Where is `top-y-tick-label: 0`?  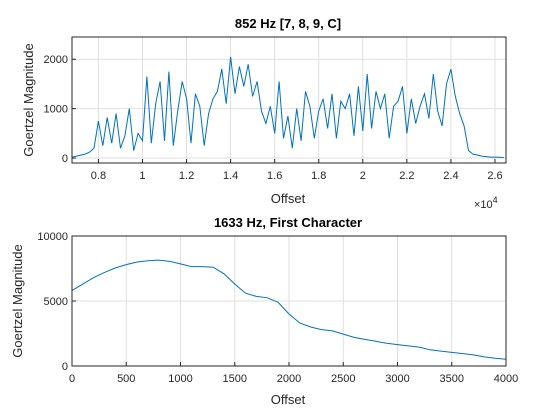 top-y-tick-label: 0 is located at coordinates (65, 159).